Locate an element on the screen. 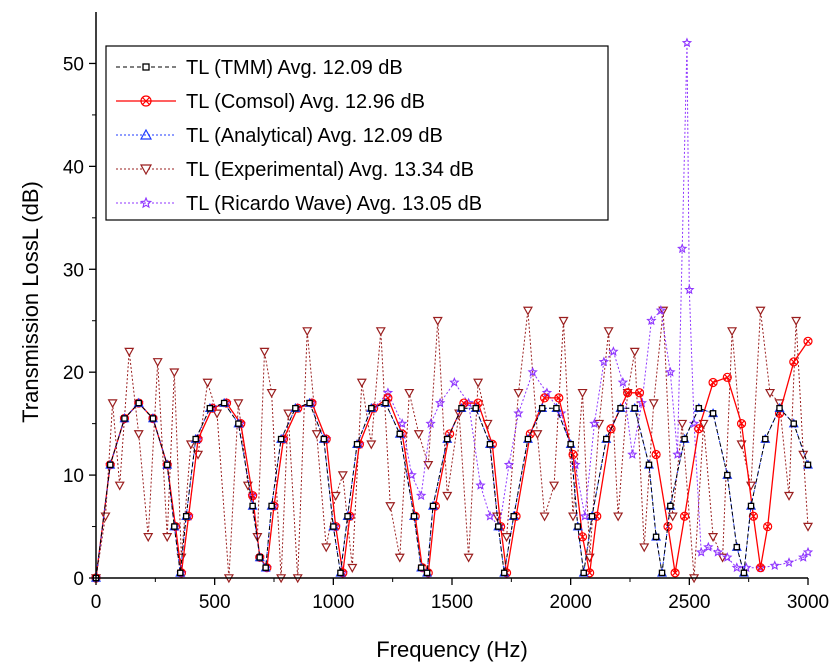  x-tick-label: 0 is located at coordinates (96, 602).